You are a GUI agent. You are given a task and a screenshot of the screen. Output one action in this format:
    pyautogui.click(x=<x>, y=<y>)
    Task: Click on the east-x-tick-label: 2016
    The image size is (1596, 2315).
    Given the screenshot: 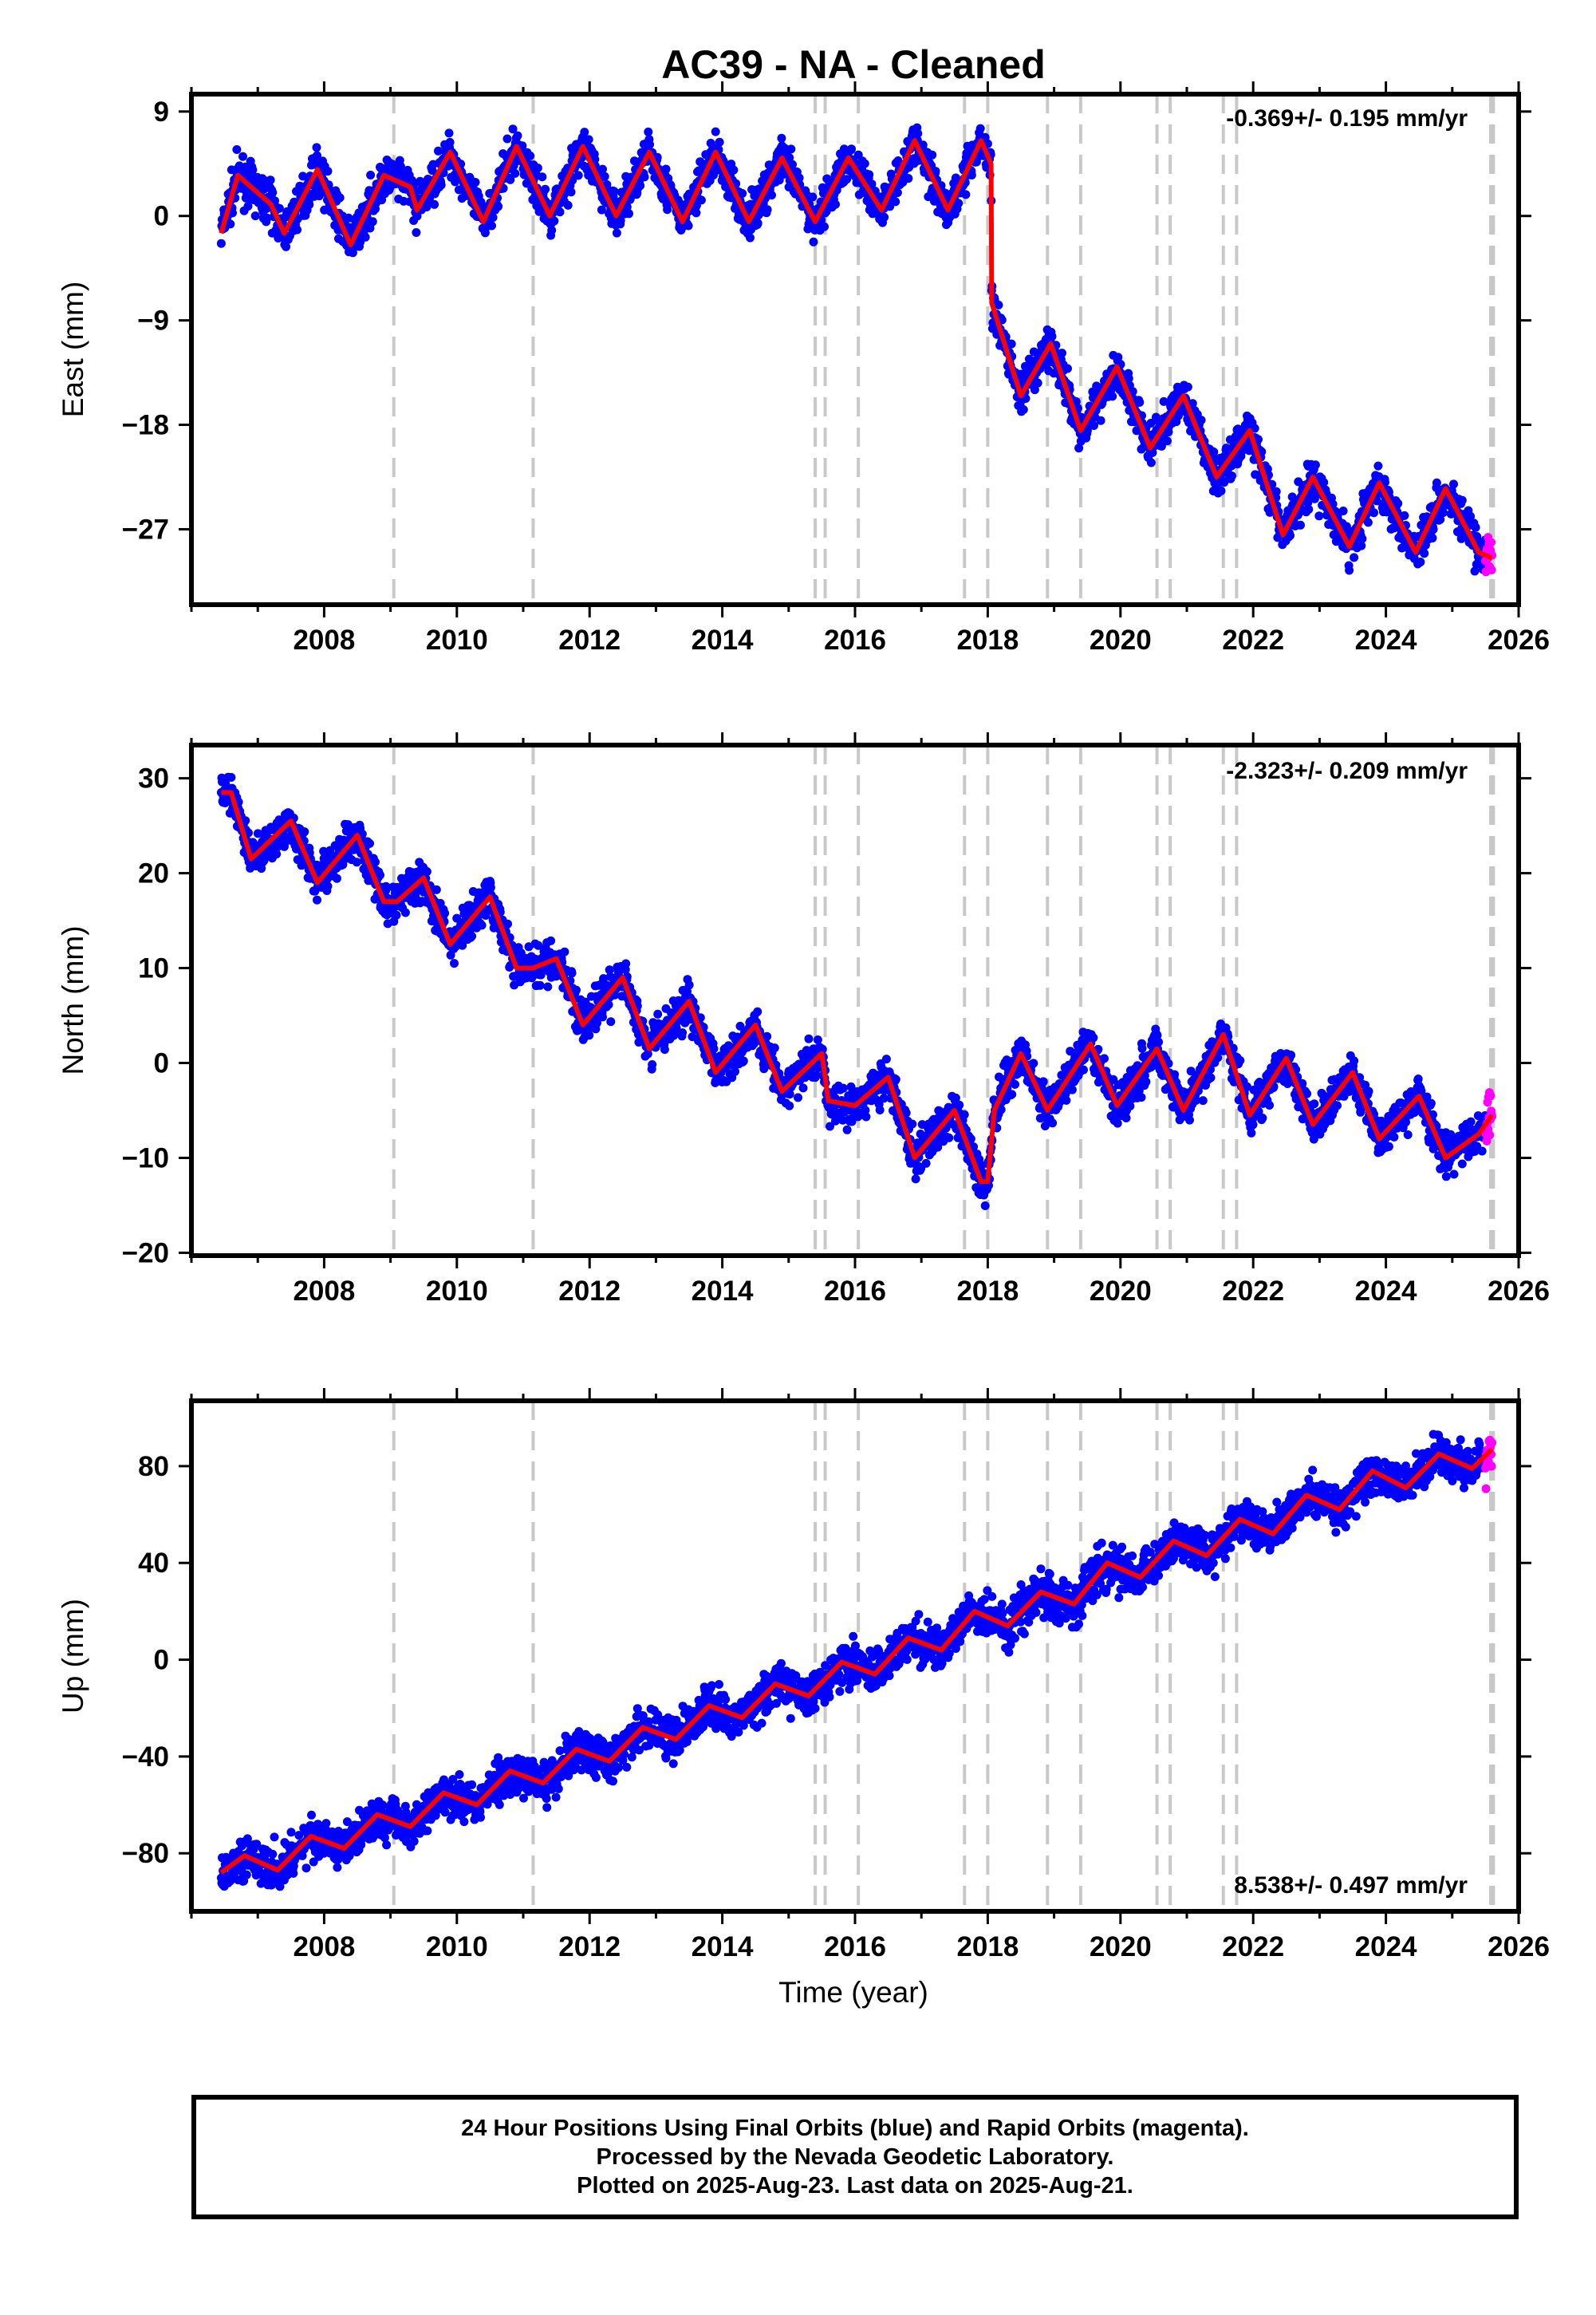 What is the action you would take?
    pyautogui.click(x=855, y=640)
    